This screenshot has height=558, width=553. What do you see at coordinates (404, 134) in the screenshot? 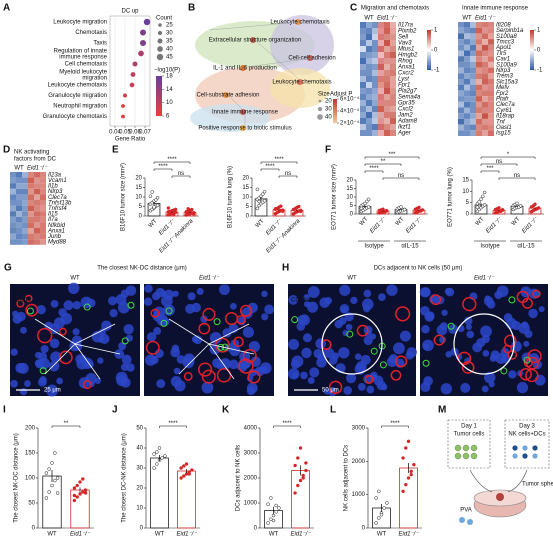
I see `gene-label: Ager` at bounding box center [404, 134].